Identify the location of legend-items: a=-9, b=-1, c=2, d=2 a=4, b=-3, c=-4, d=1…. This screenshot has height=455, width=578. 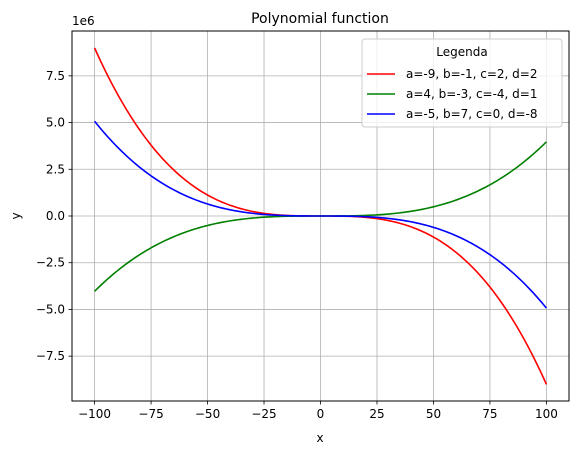
(452, 94).